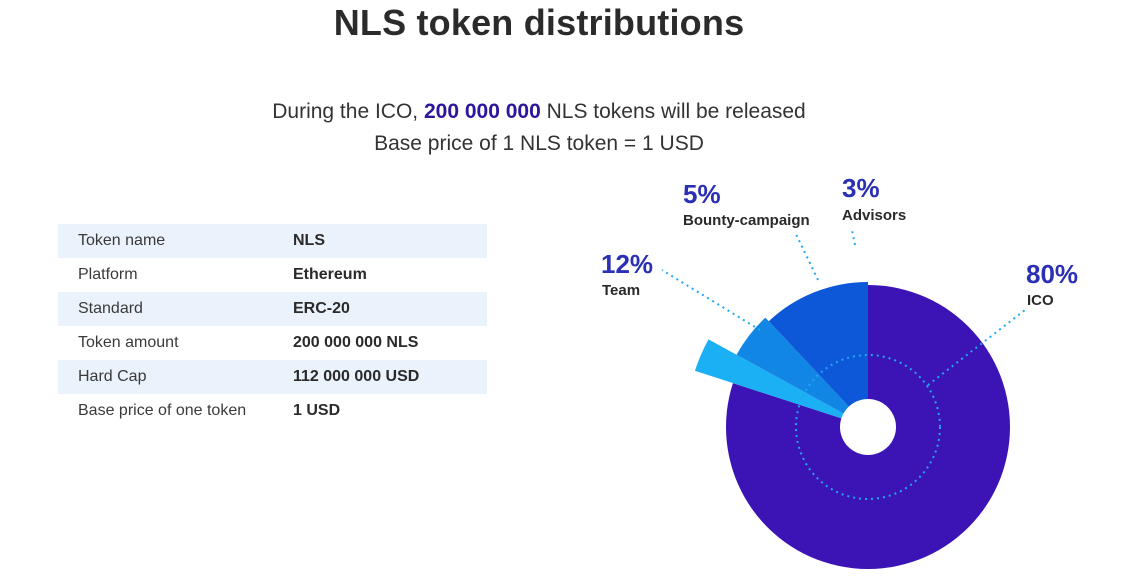 The image size is (1147, 577). I want to click on inner-dotted-ring, so click(868, 427).